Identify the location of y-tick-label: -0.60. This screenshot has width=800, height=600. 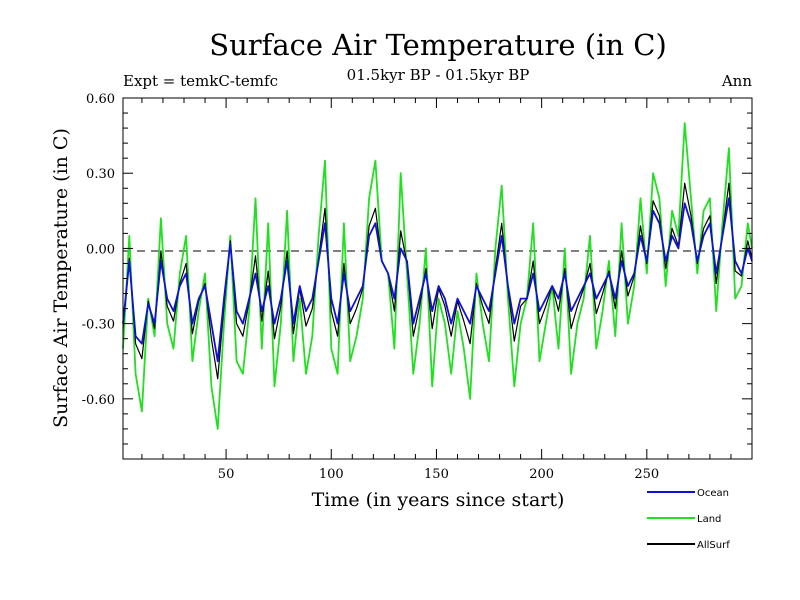
(98, 400).